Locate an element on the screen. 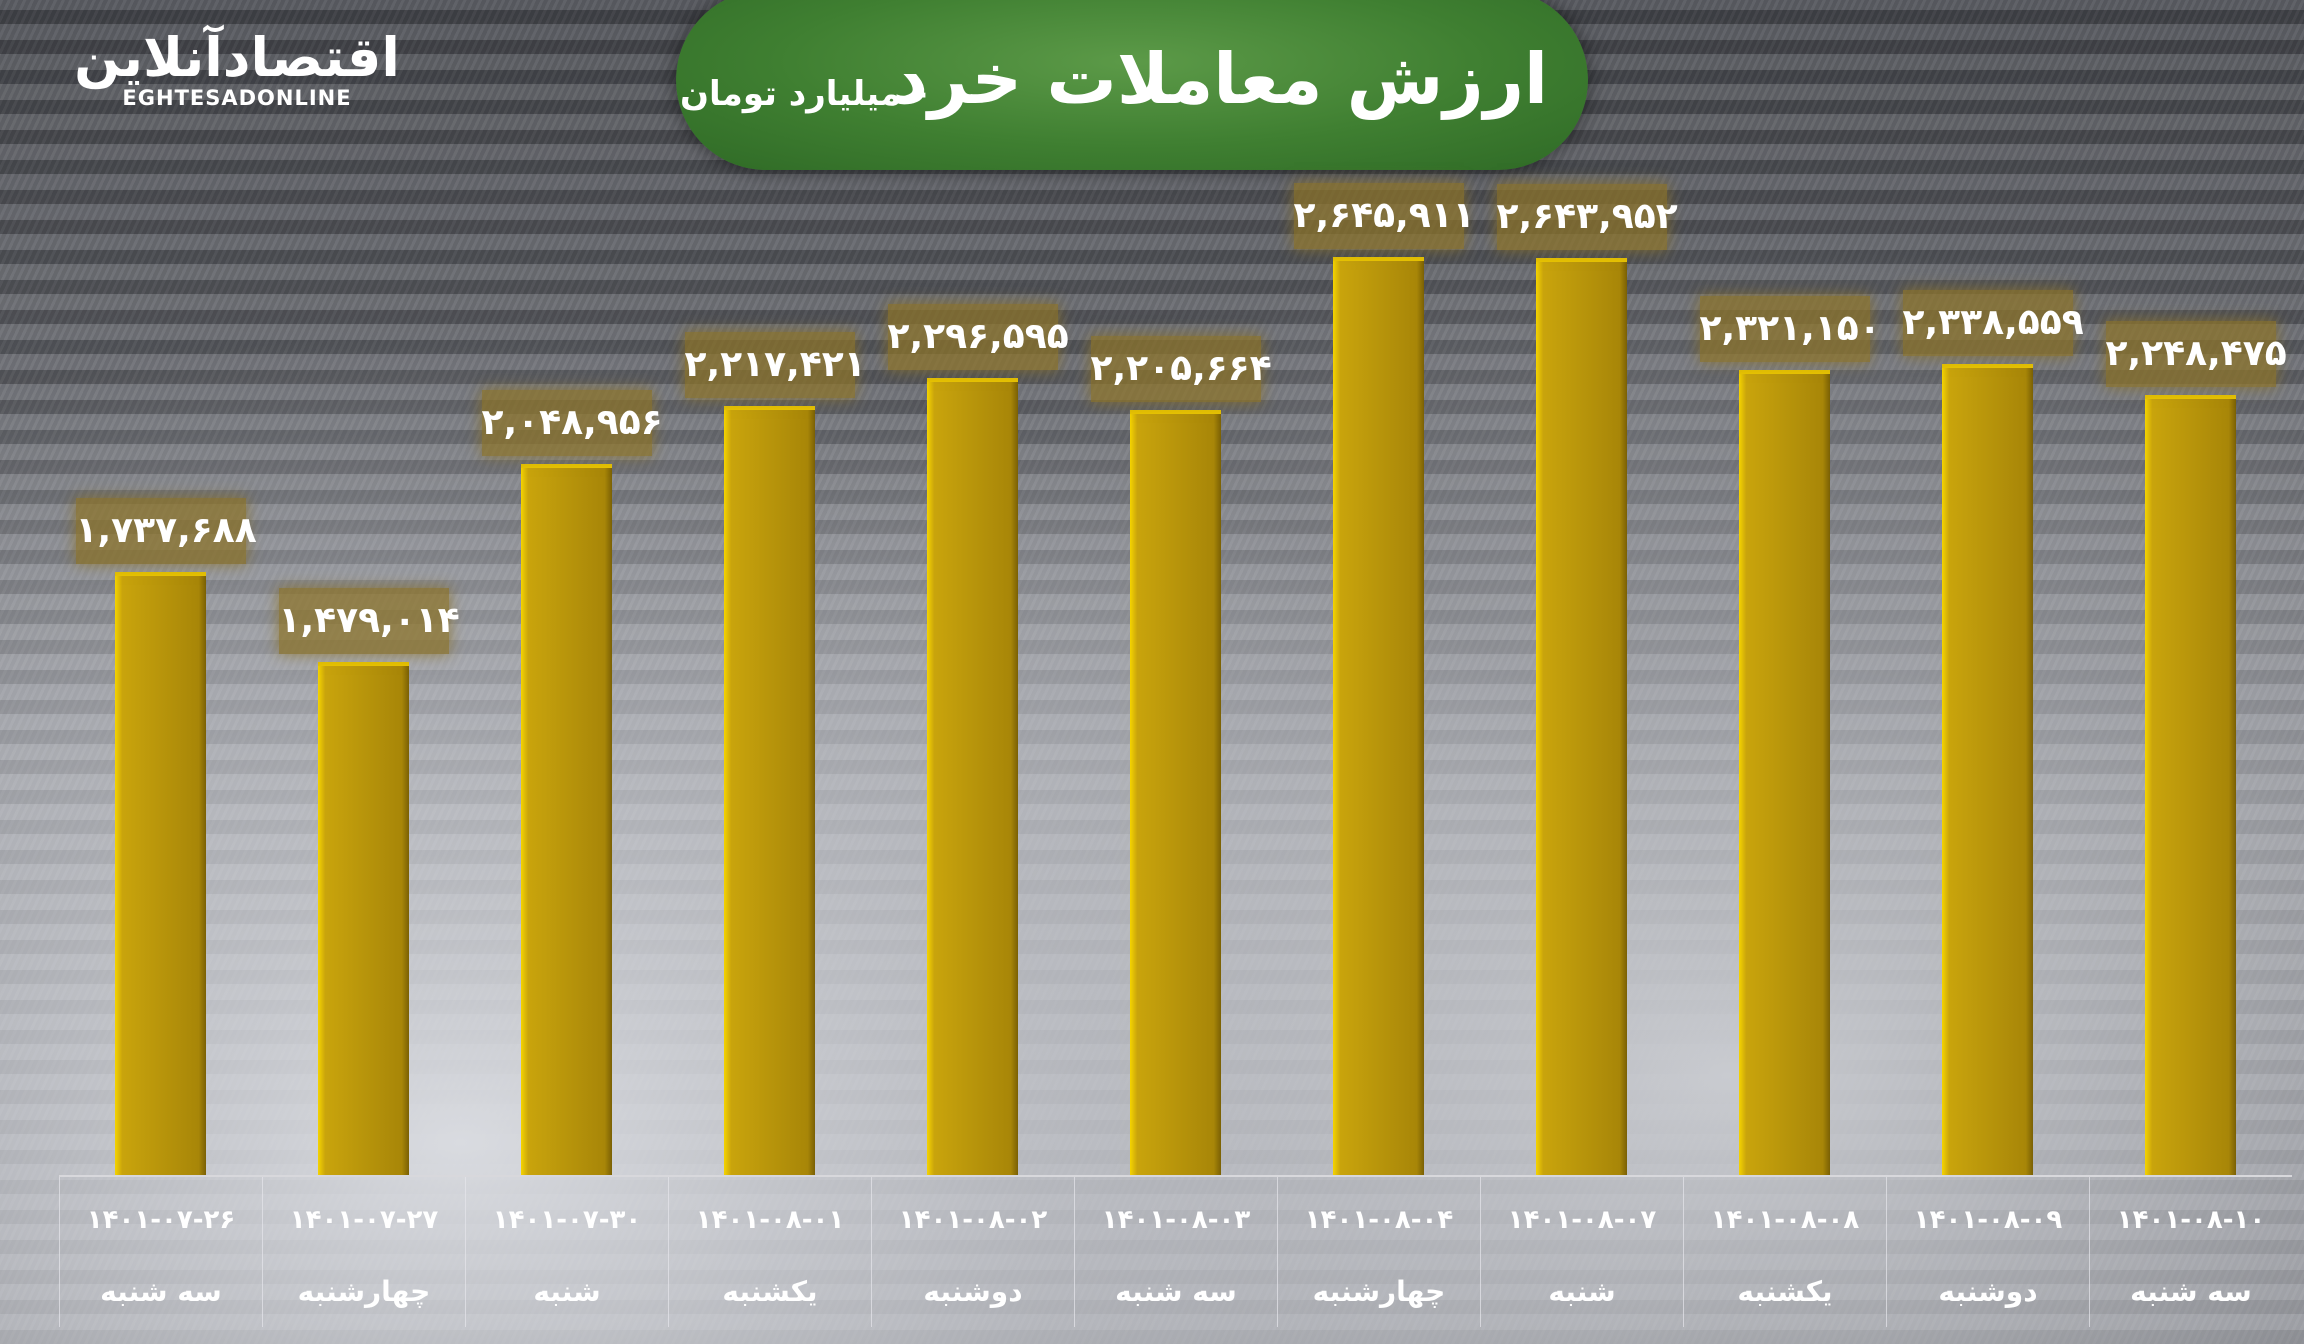  x-tick-label: ۱۴۰۱-۰۸-۰۴ is located at coordinates (1379, 1220).